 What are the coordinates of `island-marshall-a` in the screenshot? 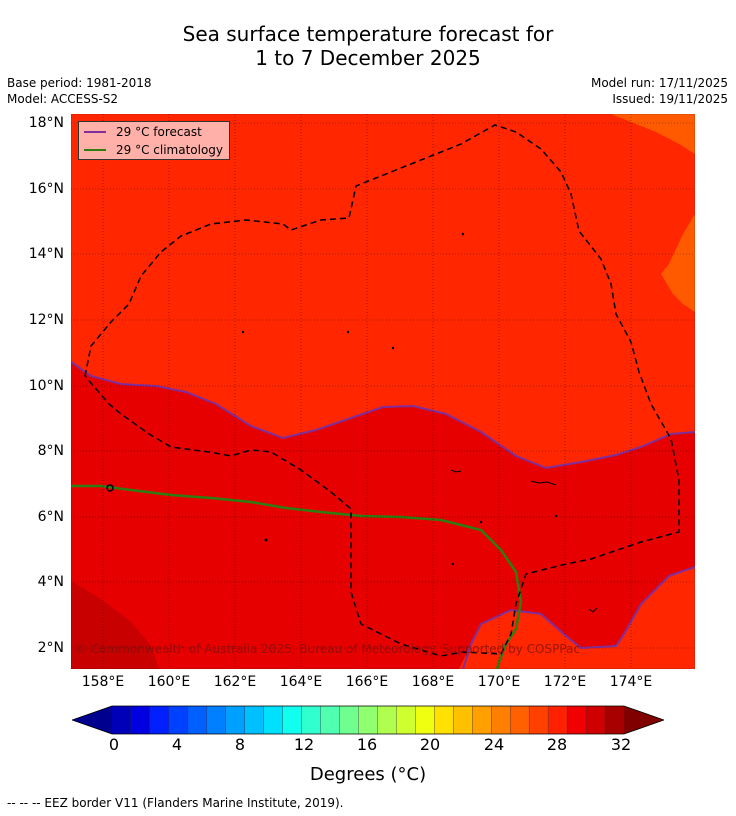 It's located at (456, 471).